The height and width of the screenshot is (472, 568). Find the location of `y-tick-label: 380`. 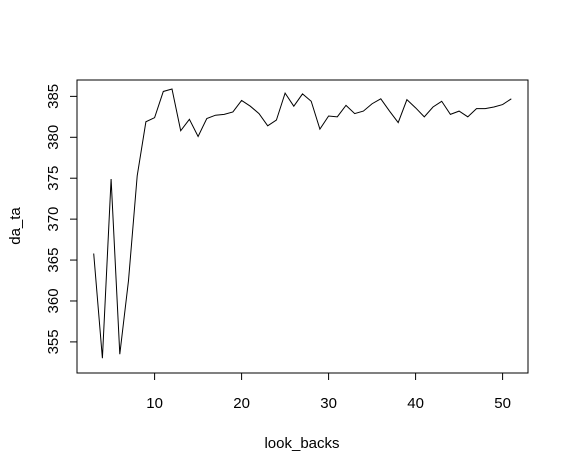

y-tick-label: 380 is located at coordinates (53, 137).